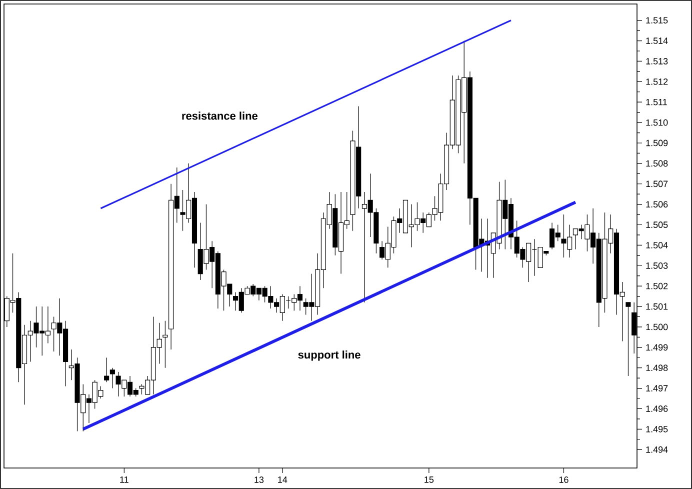 This screenshot has height=489, width=692. Describe the element at coordinates (657, 122) in the screenshot. I see `y-tick-label: 1.510` at that location.